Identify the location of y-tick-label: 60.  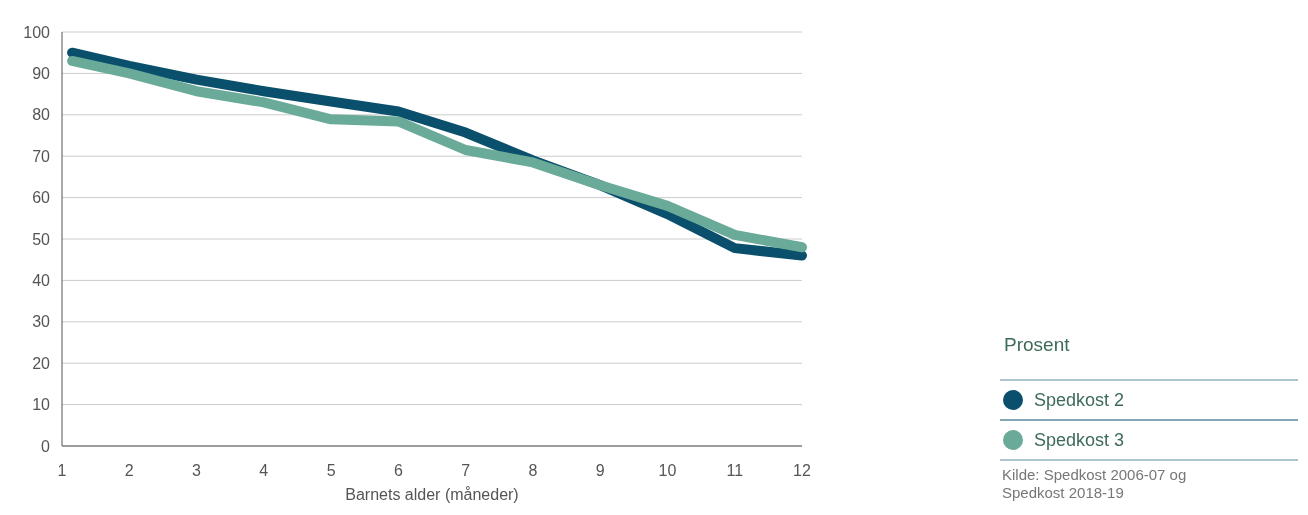
(41, 198).